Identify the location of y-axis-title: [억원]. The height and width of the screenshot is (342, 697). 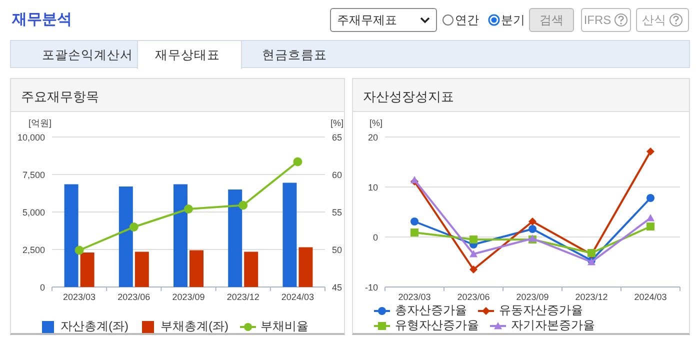
(40, 123).